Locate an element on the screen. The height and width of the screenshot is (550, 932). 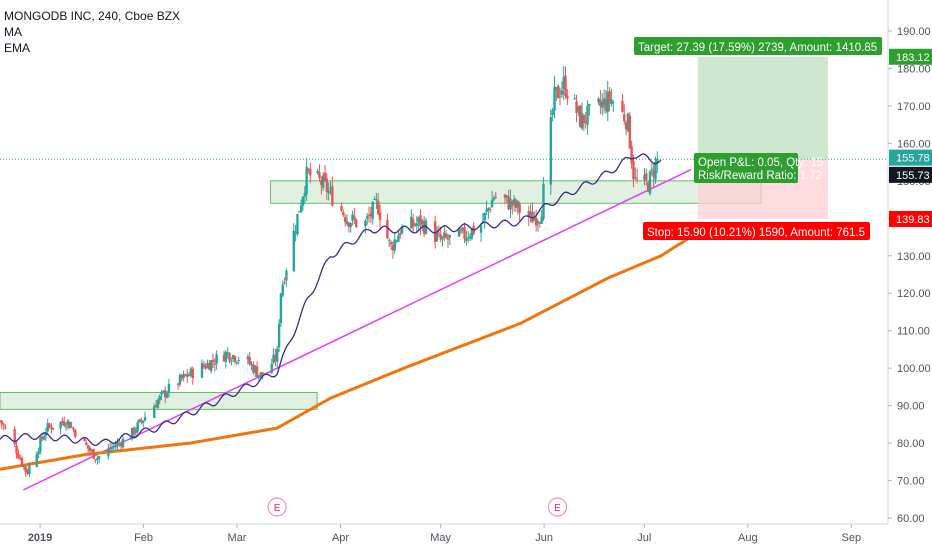
x-tick-label: Jun is located at coordinates (544, 538).